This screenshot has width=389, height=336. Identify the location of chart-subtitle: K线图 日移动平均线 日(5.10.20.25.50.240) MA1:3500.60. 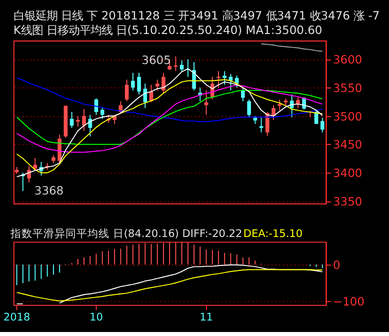
(167, 29).